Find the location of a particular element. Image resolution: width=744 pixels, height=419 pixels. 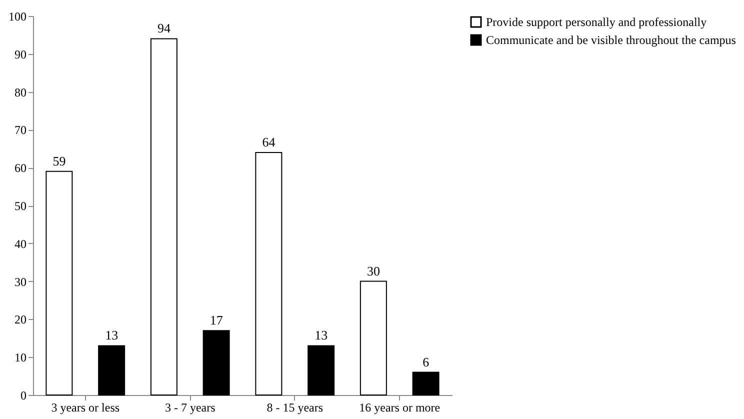

y-tick-label: 100 is located at coordinates (17, 17).